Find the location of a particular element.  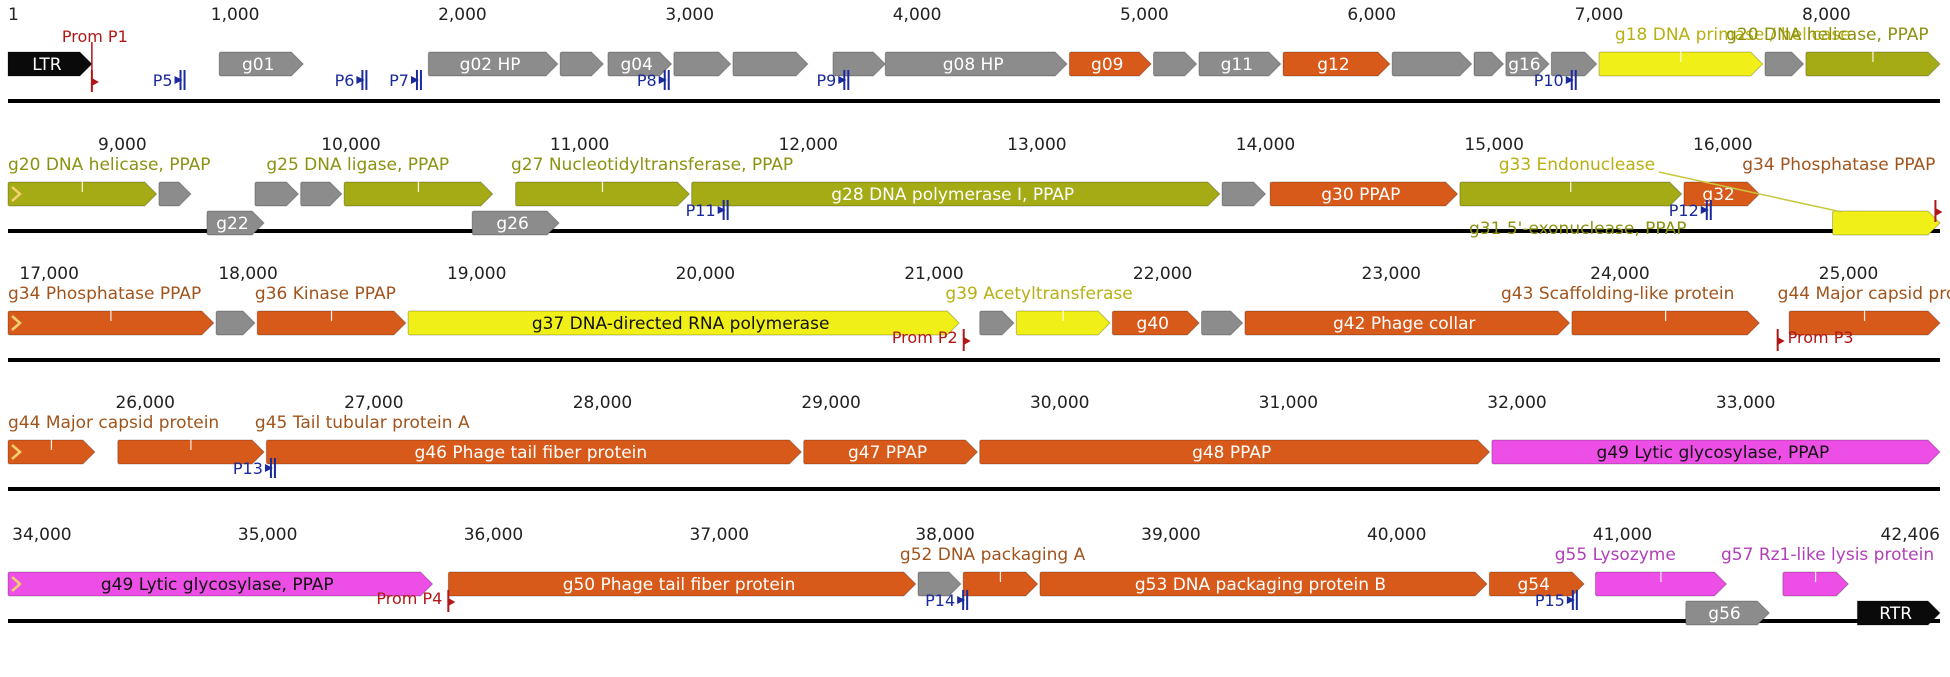

tick-label: 1,000 is located at coordinates (235, 15).